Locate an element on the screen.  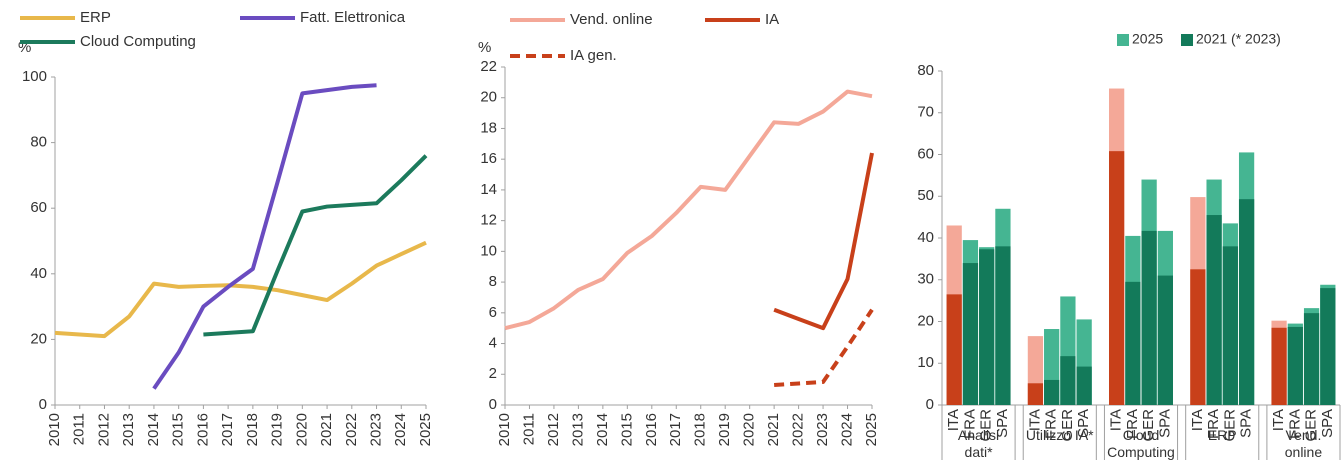
legend-label: Vend. online is located at coordinates (611, 19).